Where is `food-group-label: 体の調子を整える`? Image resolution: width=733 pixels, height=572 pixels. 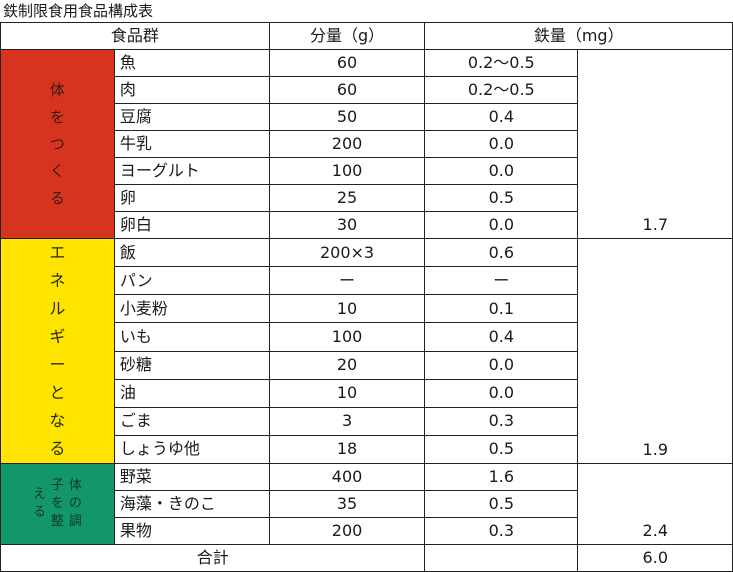
food-group-label: 体の調子を整える is located at coordinates (57, 504).